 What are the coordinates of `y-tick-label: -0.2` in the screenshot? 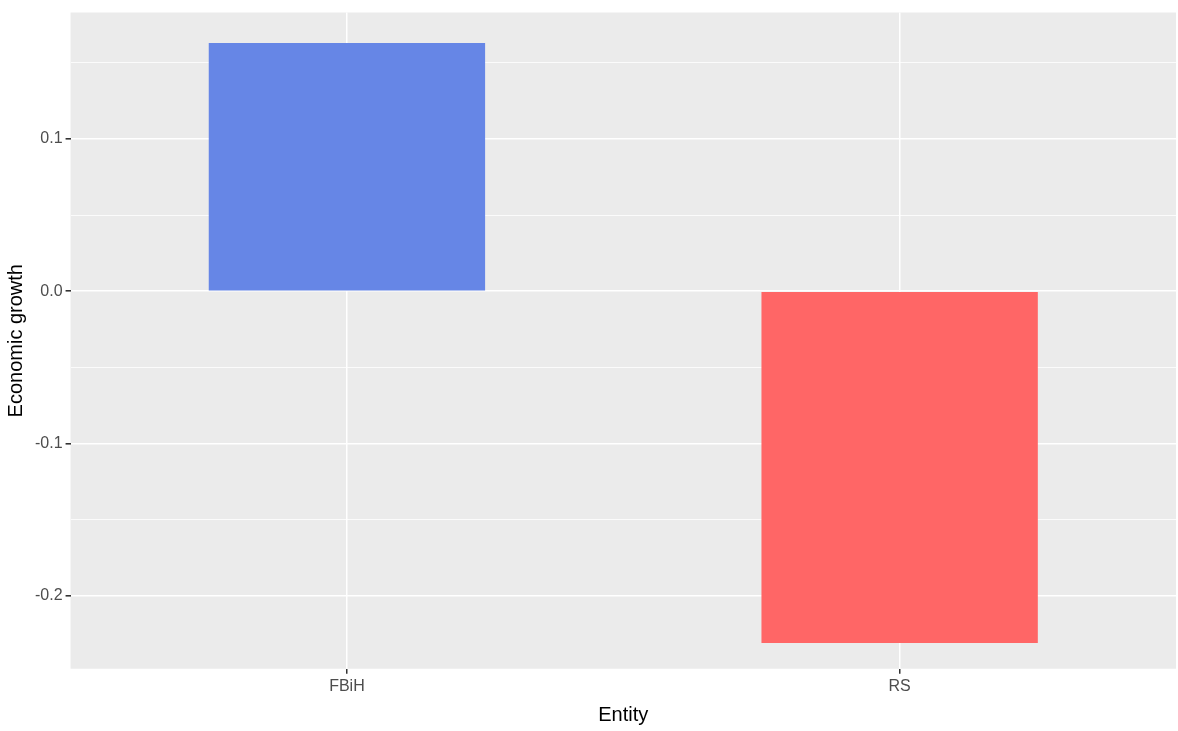 It's located at (48, 595).